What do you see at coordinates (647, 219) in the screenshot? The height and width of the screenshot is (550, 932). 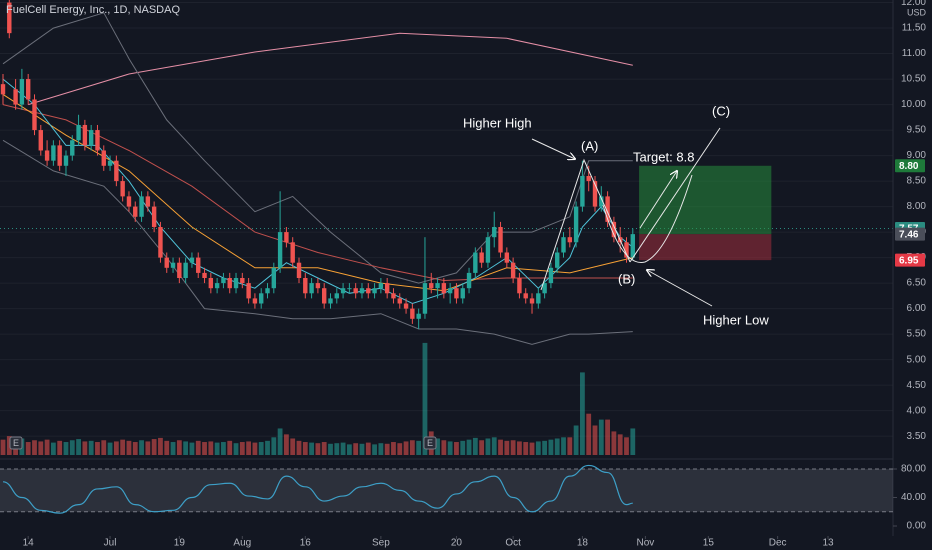 I see `projection-curve` at bounding box center [647, 219].